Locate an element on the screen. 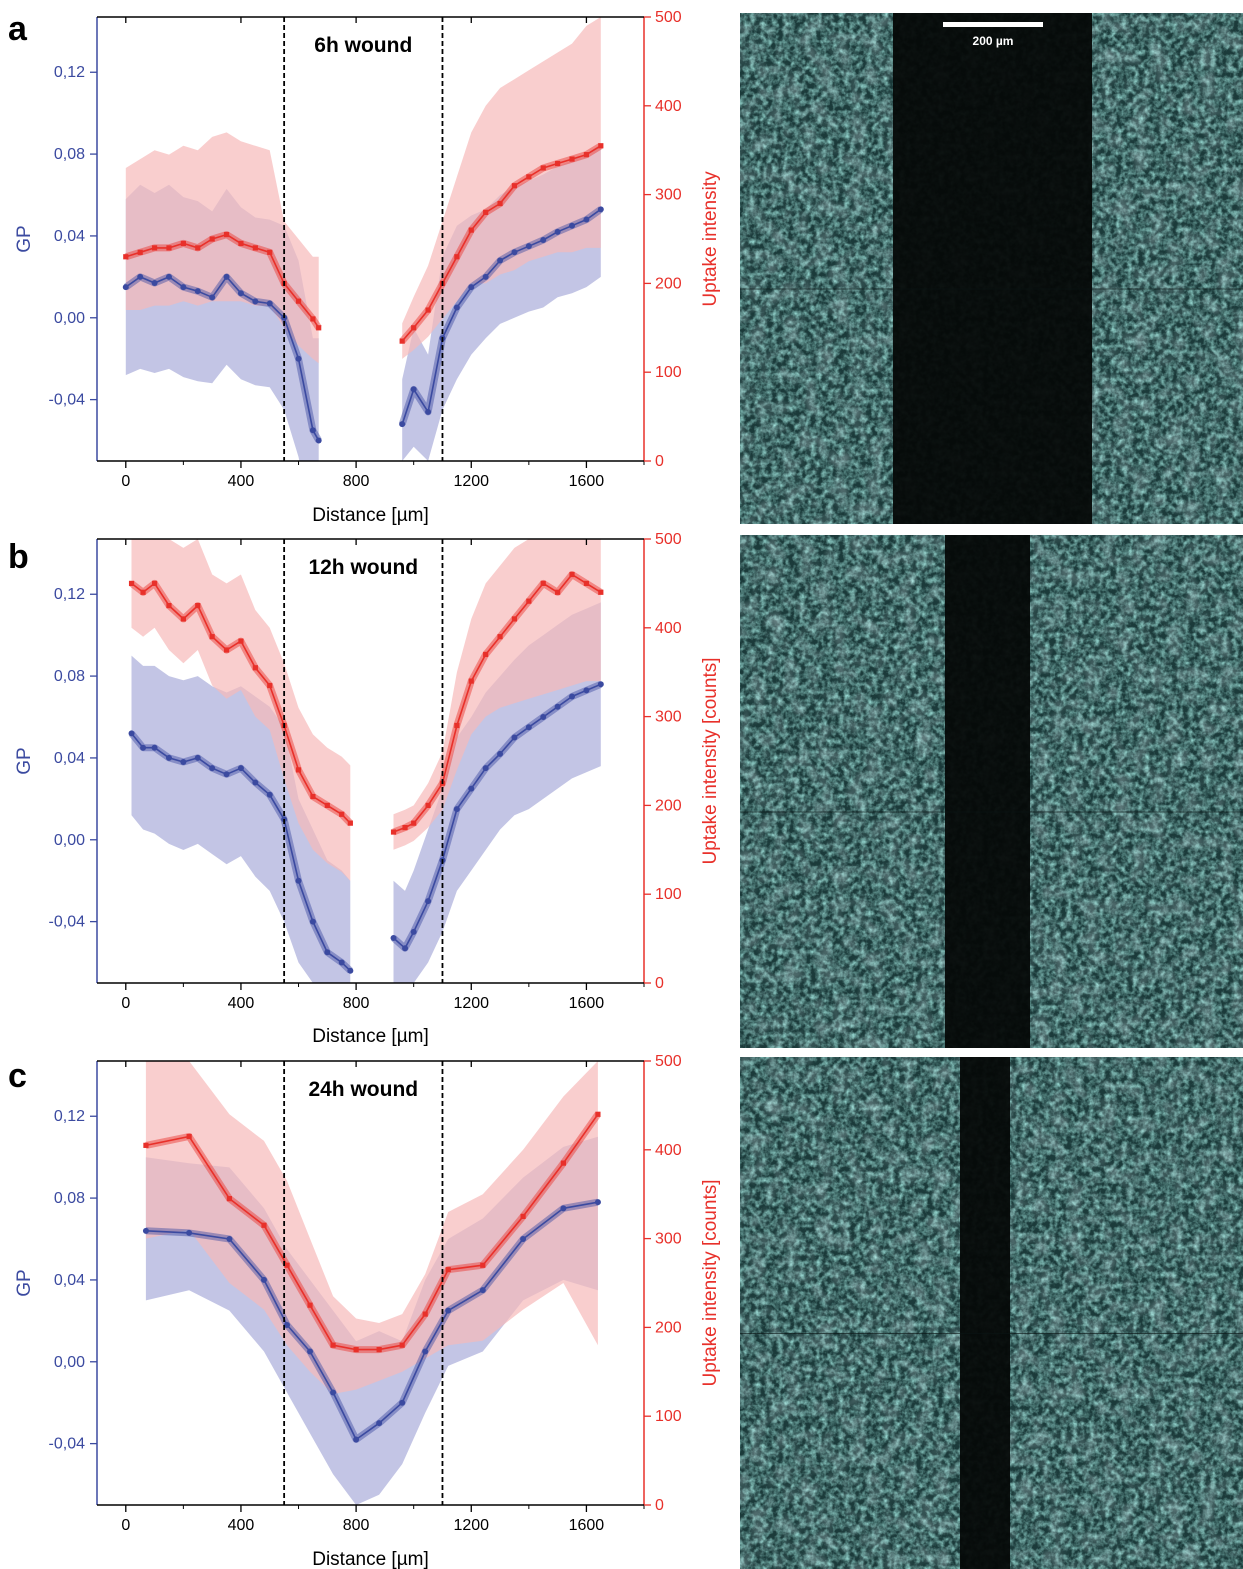 Image resolution: width=1243 pixels, height=1569 pixels. x-tick-label: 800 is located at coordinates (356, 1003).